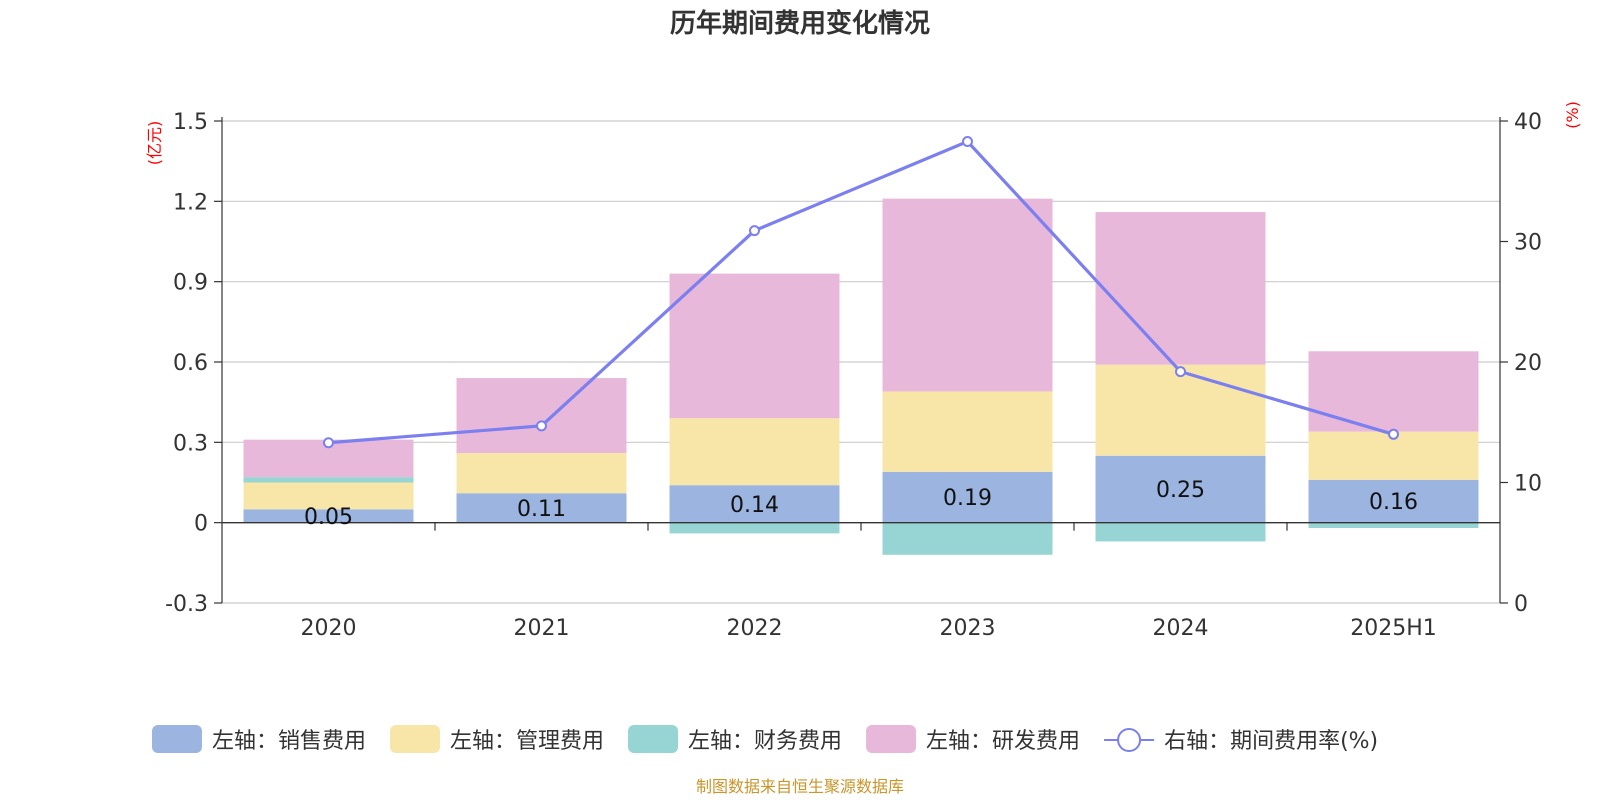 The height and width of the screenshot is (800, 1600). I want to click on legend-marker, so click(1129, 740).